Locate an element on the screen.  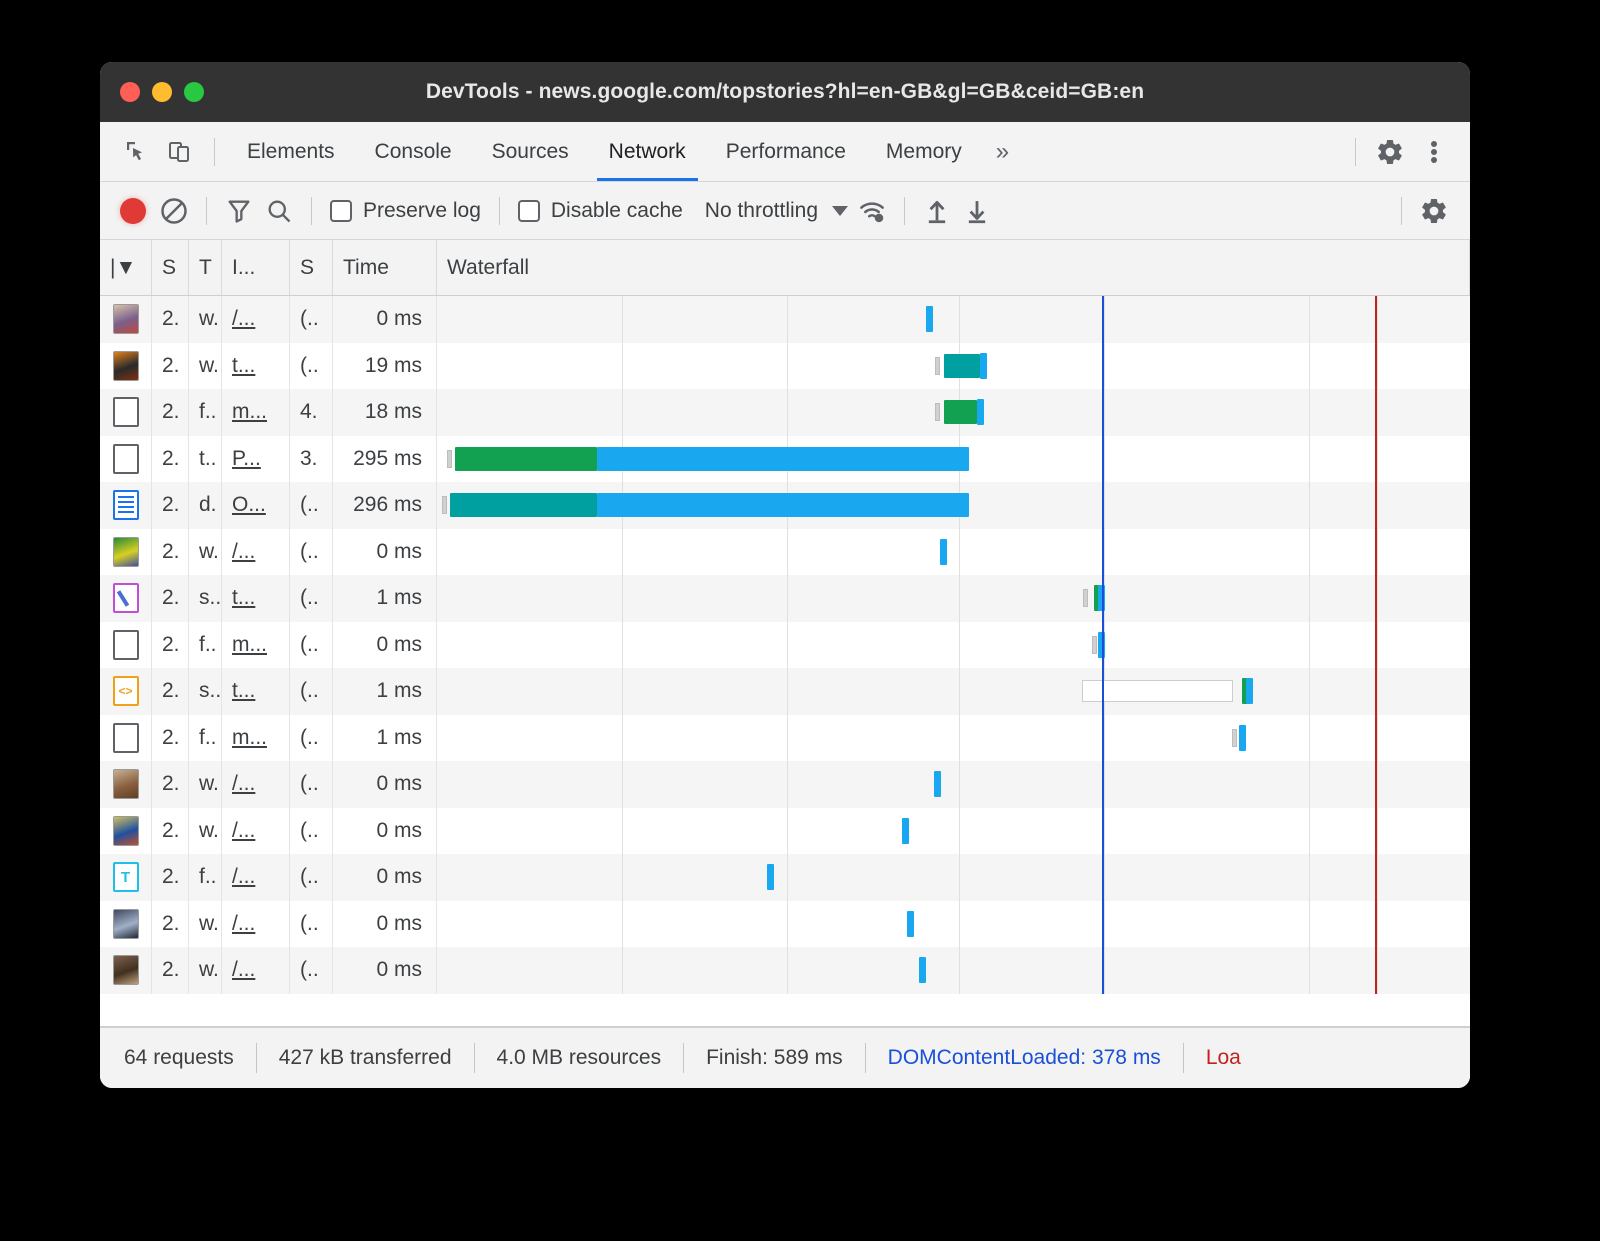
tab-elements: Elements is located at coordinates (291, 151).